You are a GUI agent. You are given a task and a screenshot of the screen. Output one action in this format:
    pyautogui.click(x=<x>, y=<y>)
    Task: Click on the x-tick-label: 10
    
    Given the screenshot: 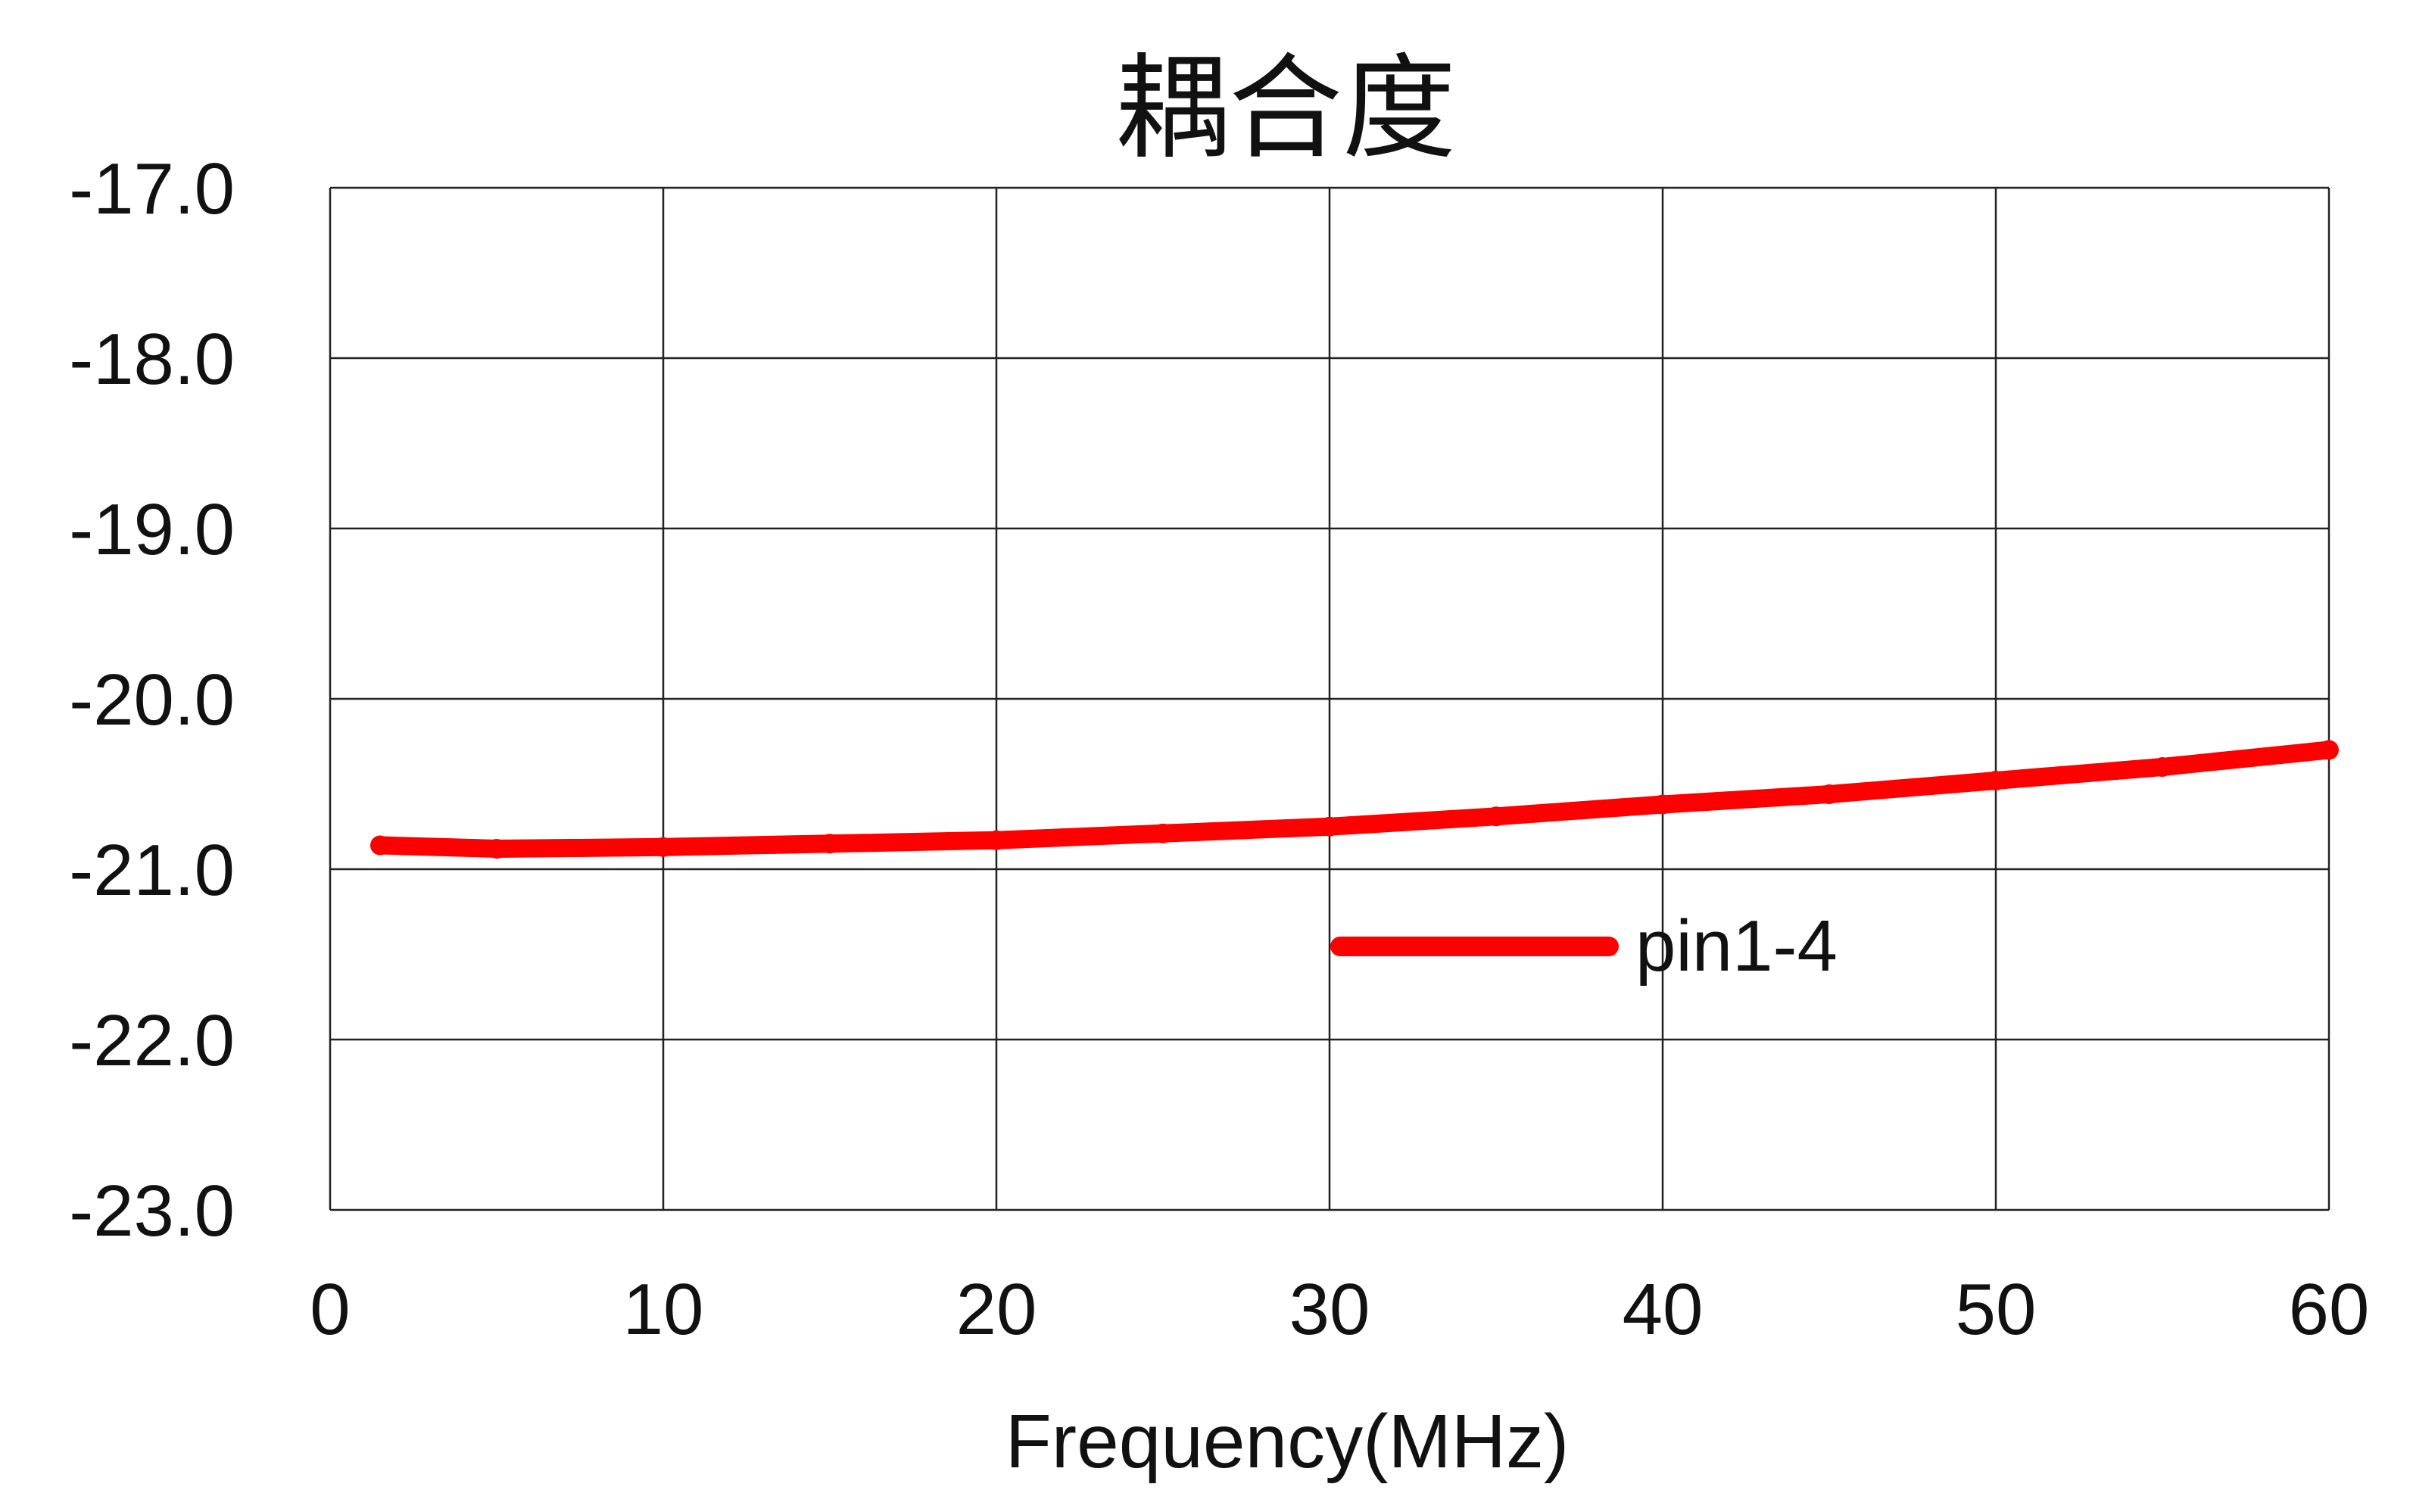 What is the action you would take?
    pyautogui.click(x=663, y=1309)
    